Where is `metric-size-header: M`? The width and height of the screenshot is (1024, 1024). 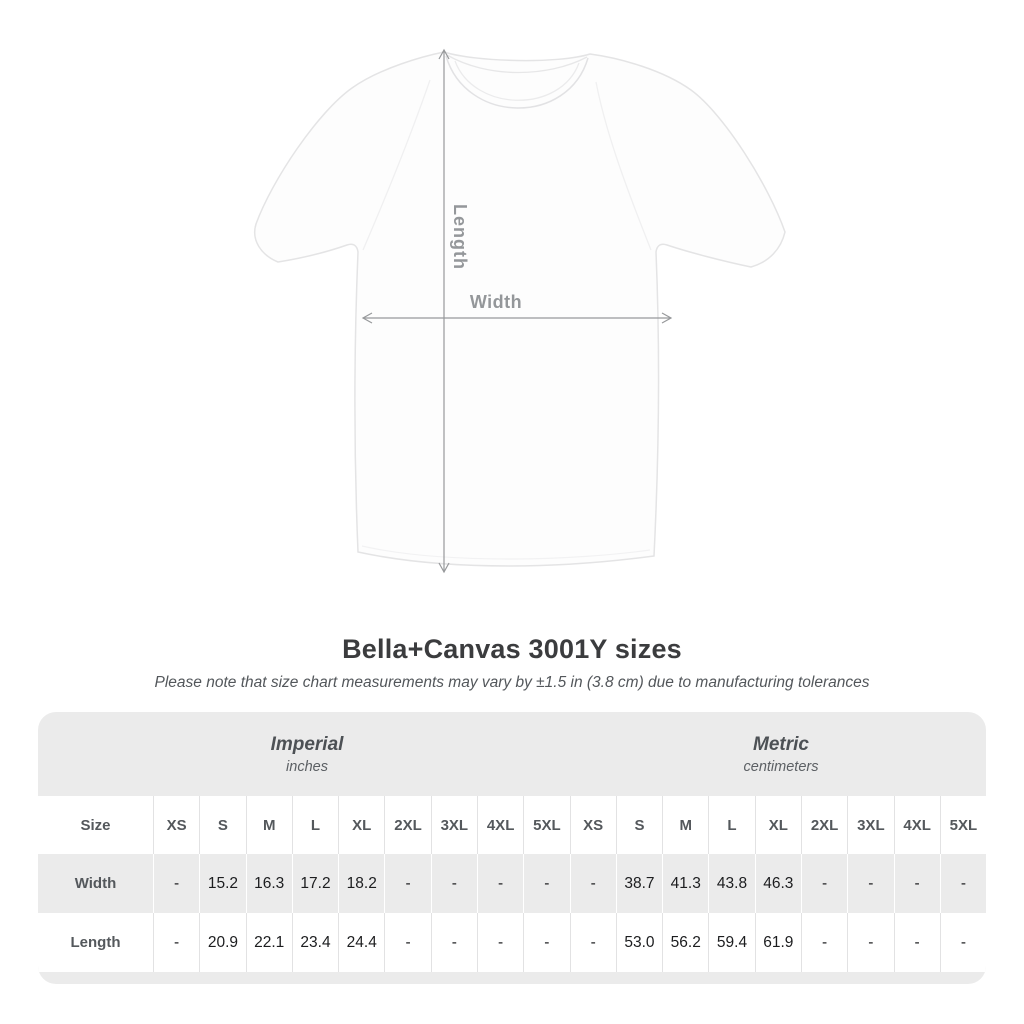 metric-size-header: M is located at coordinates (685, 825).